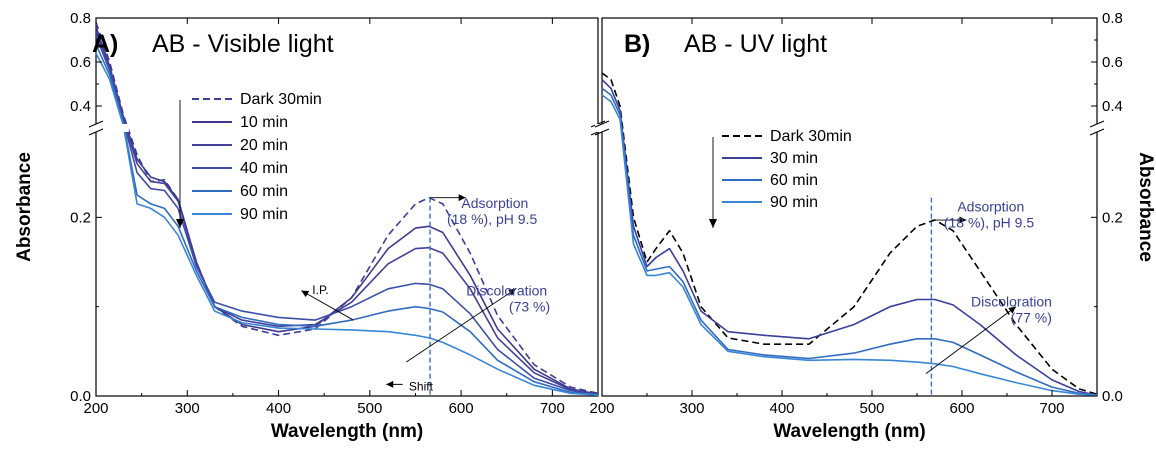  What do you see at coordinates (80, 62) in the screenshot?
I see `panel-a-y-tick-label: 0.6` at bounding box center [80, 62].